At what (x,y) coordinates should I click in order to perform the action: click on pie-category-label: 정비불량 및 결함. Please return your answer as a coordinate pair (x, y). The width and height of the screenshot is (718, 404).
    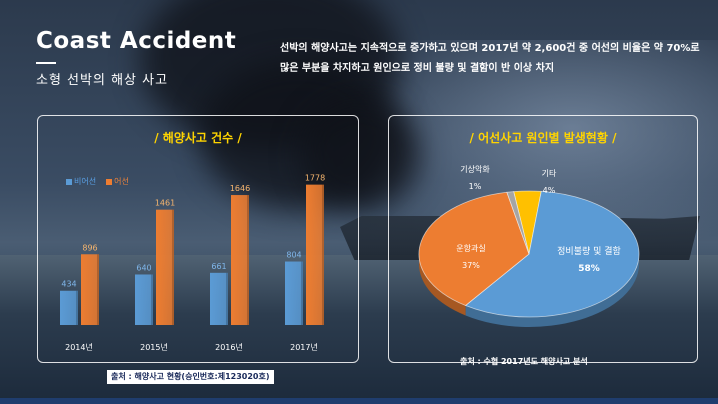
    Looking at the image, I should click on (589, 251).